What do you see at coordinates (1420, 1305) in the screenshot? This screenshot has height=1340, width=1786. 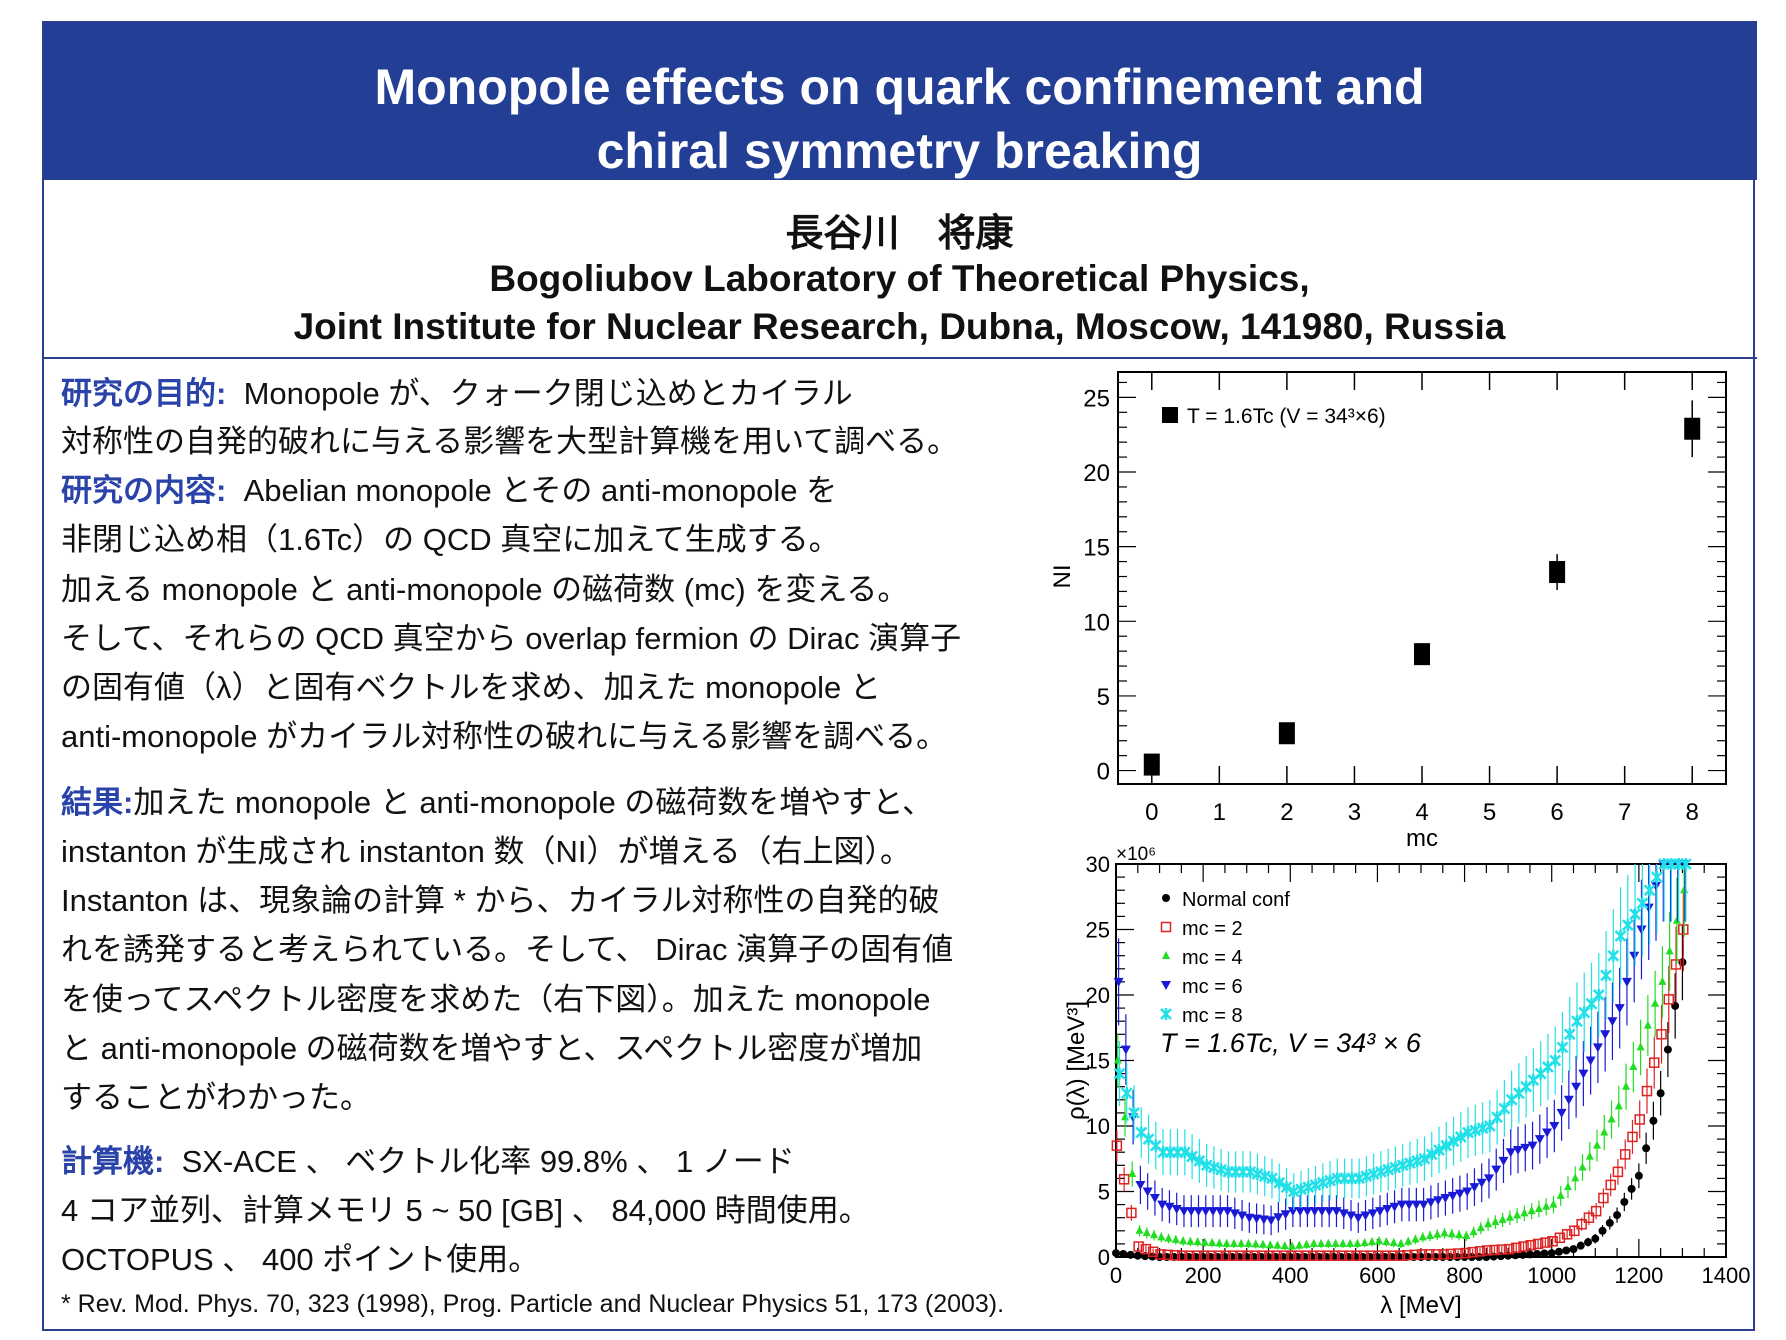 I see `x-axis-label: λ [MeV]` at bounding box center [1420, 1305].